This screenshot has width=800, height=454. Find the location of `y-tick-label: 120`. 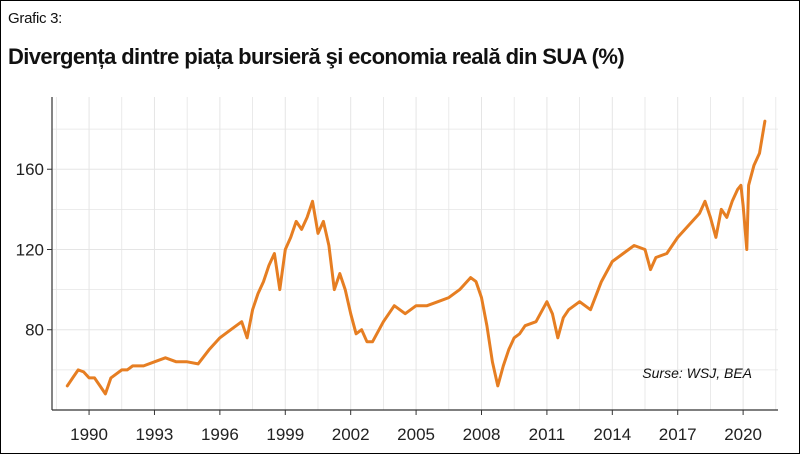

y-tick-label: 120 is located at coordinates (30, 249).